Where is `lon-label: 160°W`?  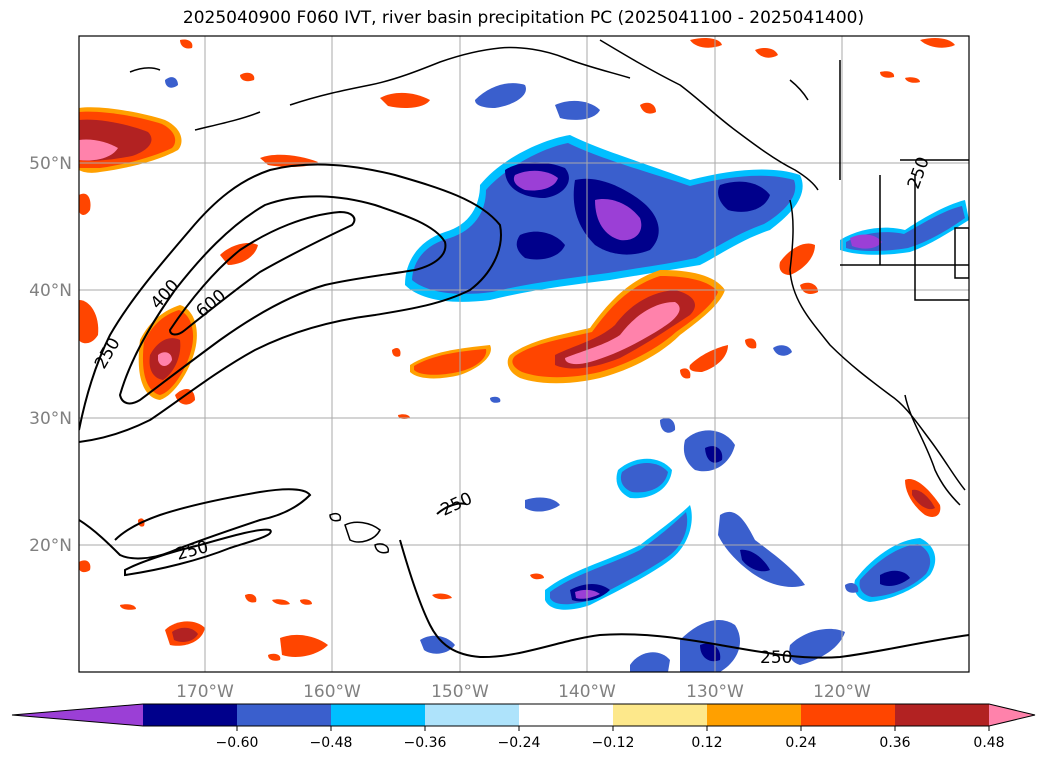
lon-label: 160°W is located at coordinates (332, 692).